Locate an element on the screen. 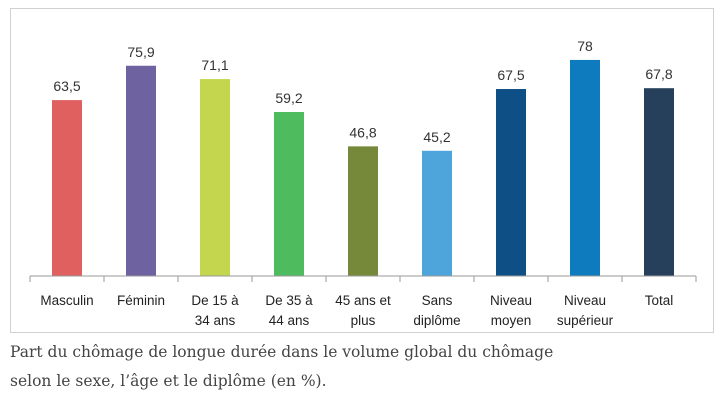 This screenshot has width=723, height=402. data-label: 46,8 is located at coordinates (362, 132).